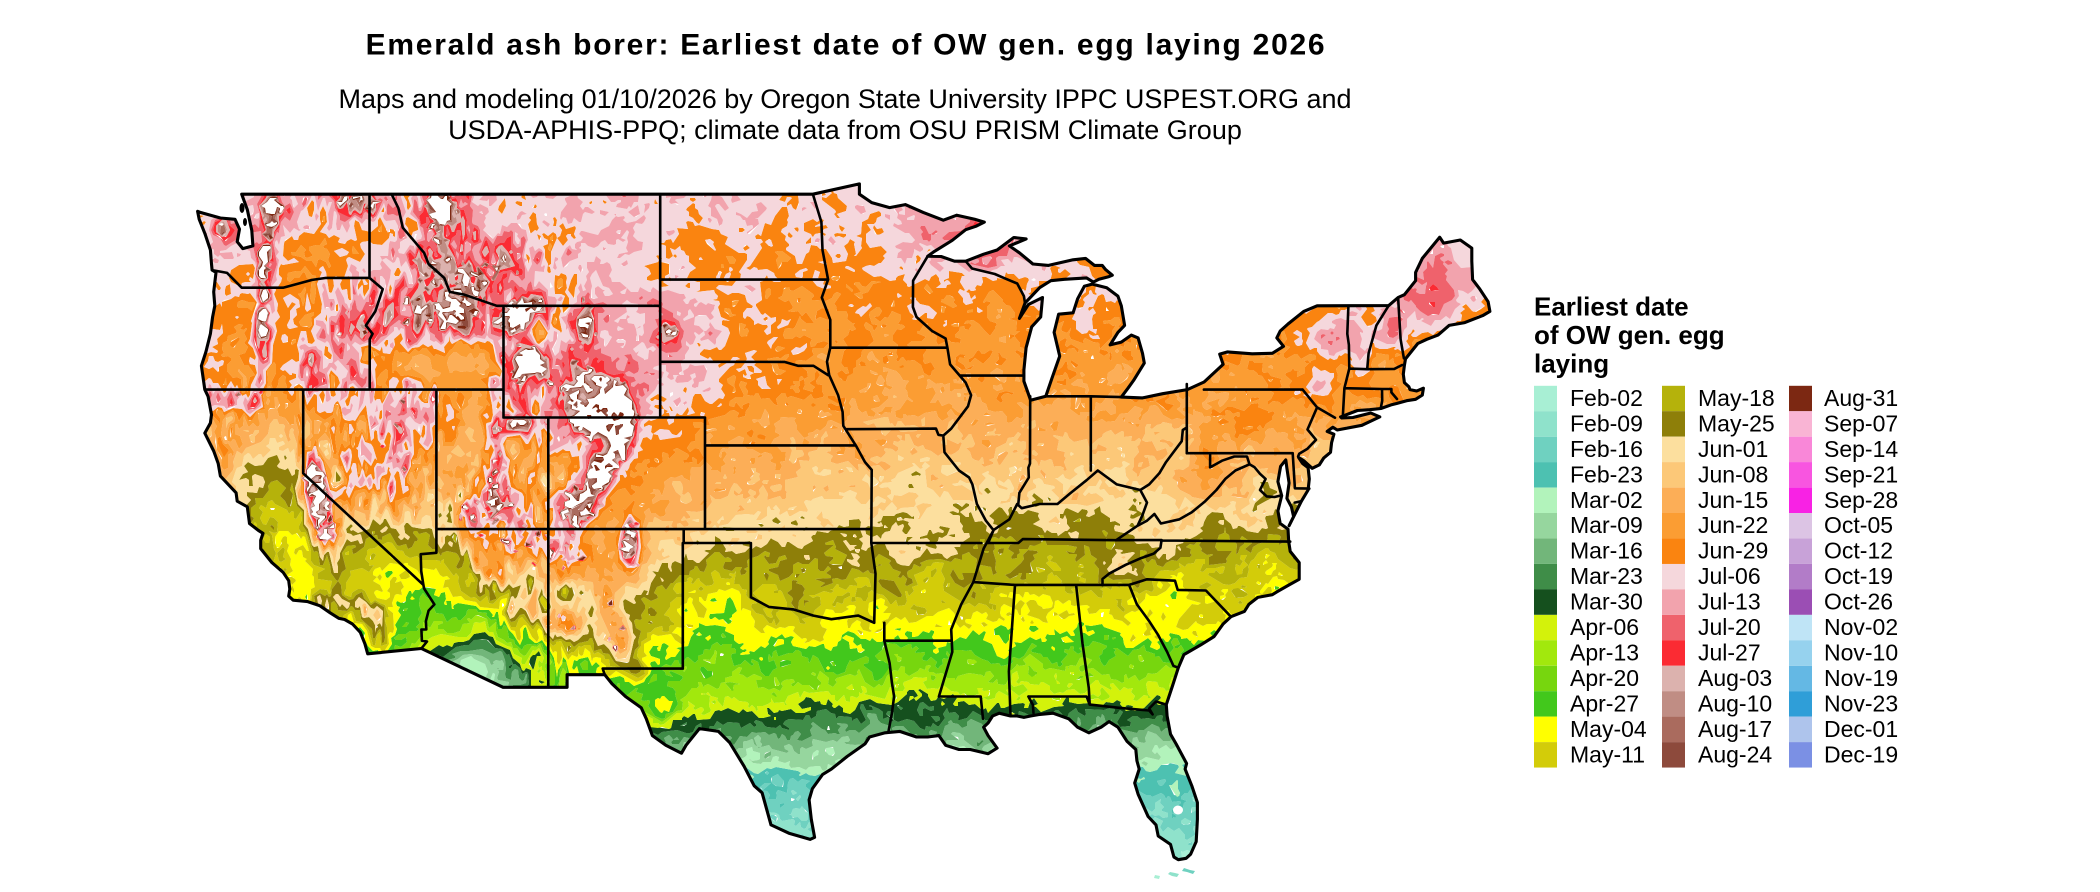 The width and height of the screenshot is (2100, 892). Describe the element at coordinates (1729, 627) in the screenshot. I see `svg-text: Jul-20` at that location.